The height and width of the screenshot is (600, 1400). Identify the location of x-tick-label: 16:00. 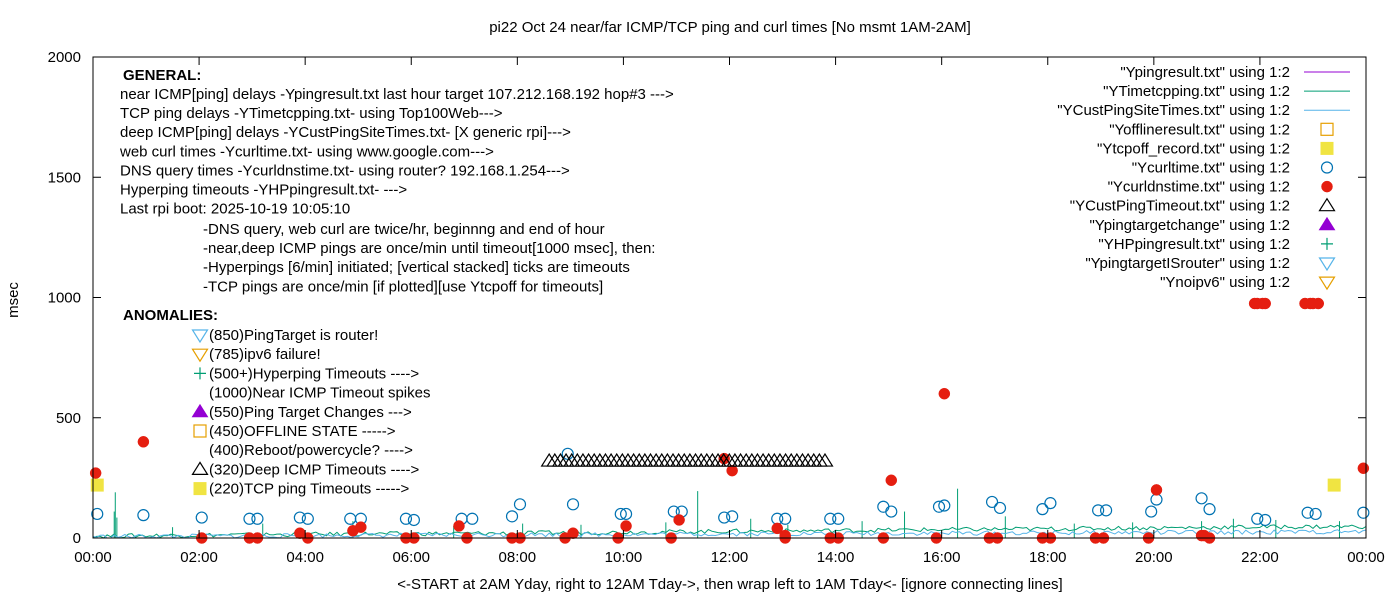
(942, 557).